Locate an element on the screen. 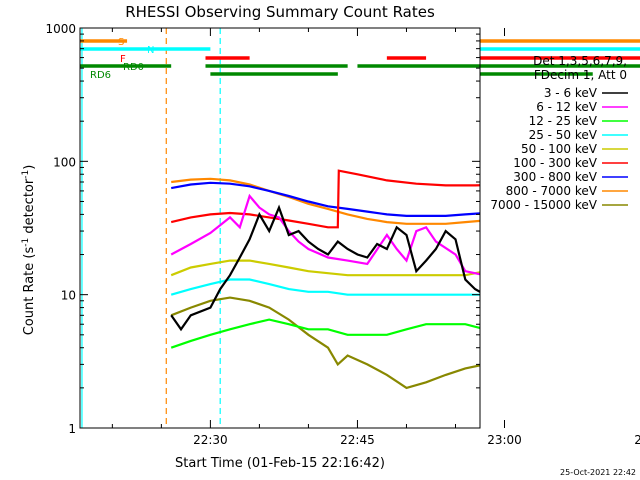 This screenshot has height=480, width=640. y-axis-label-main: Count Rate (s is located at coordinates (29, 291).